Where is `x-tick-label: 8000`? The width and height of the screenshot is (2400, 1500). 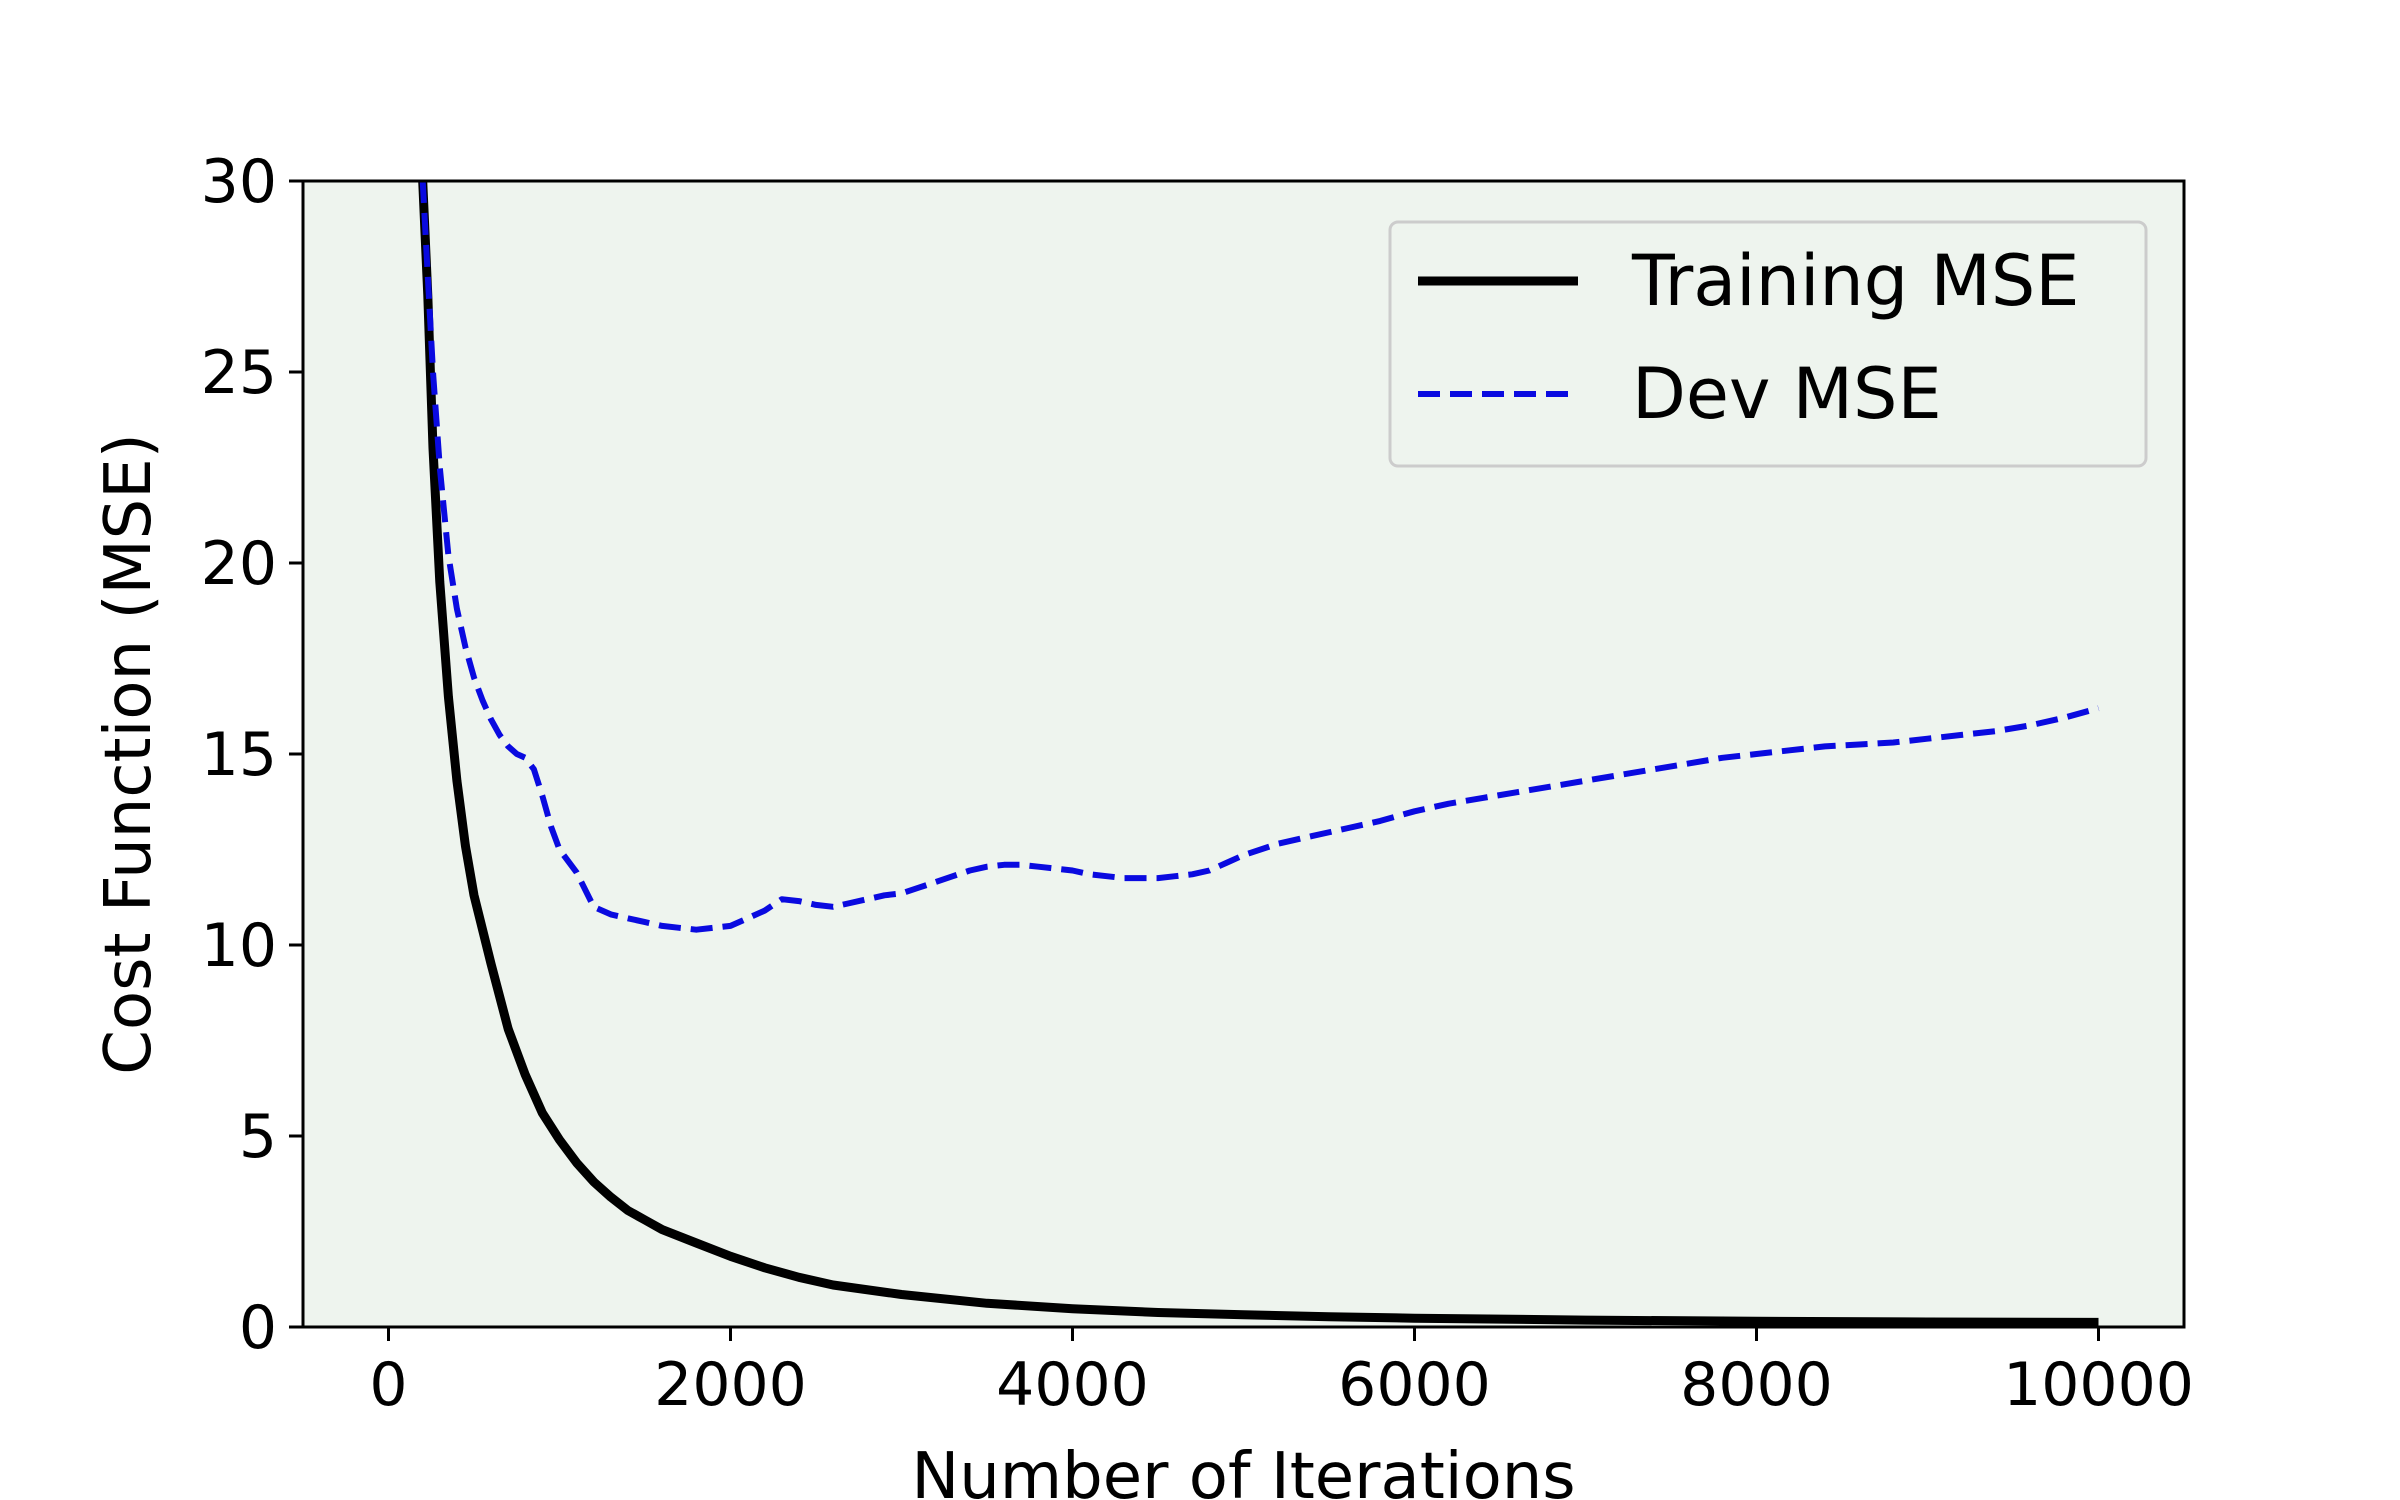
x-tick-label: 8000 is located at coordinates (1756, 1385).